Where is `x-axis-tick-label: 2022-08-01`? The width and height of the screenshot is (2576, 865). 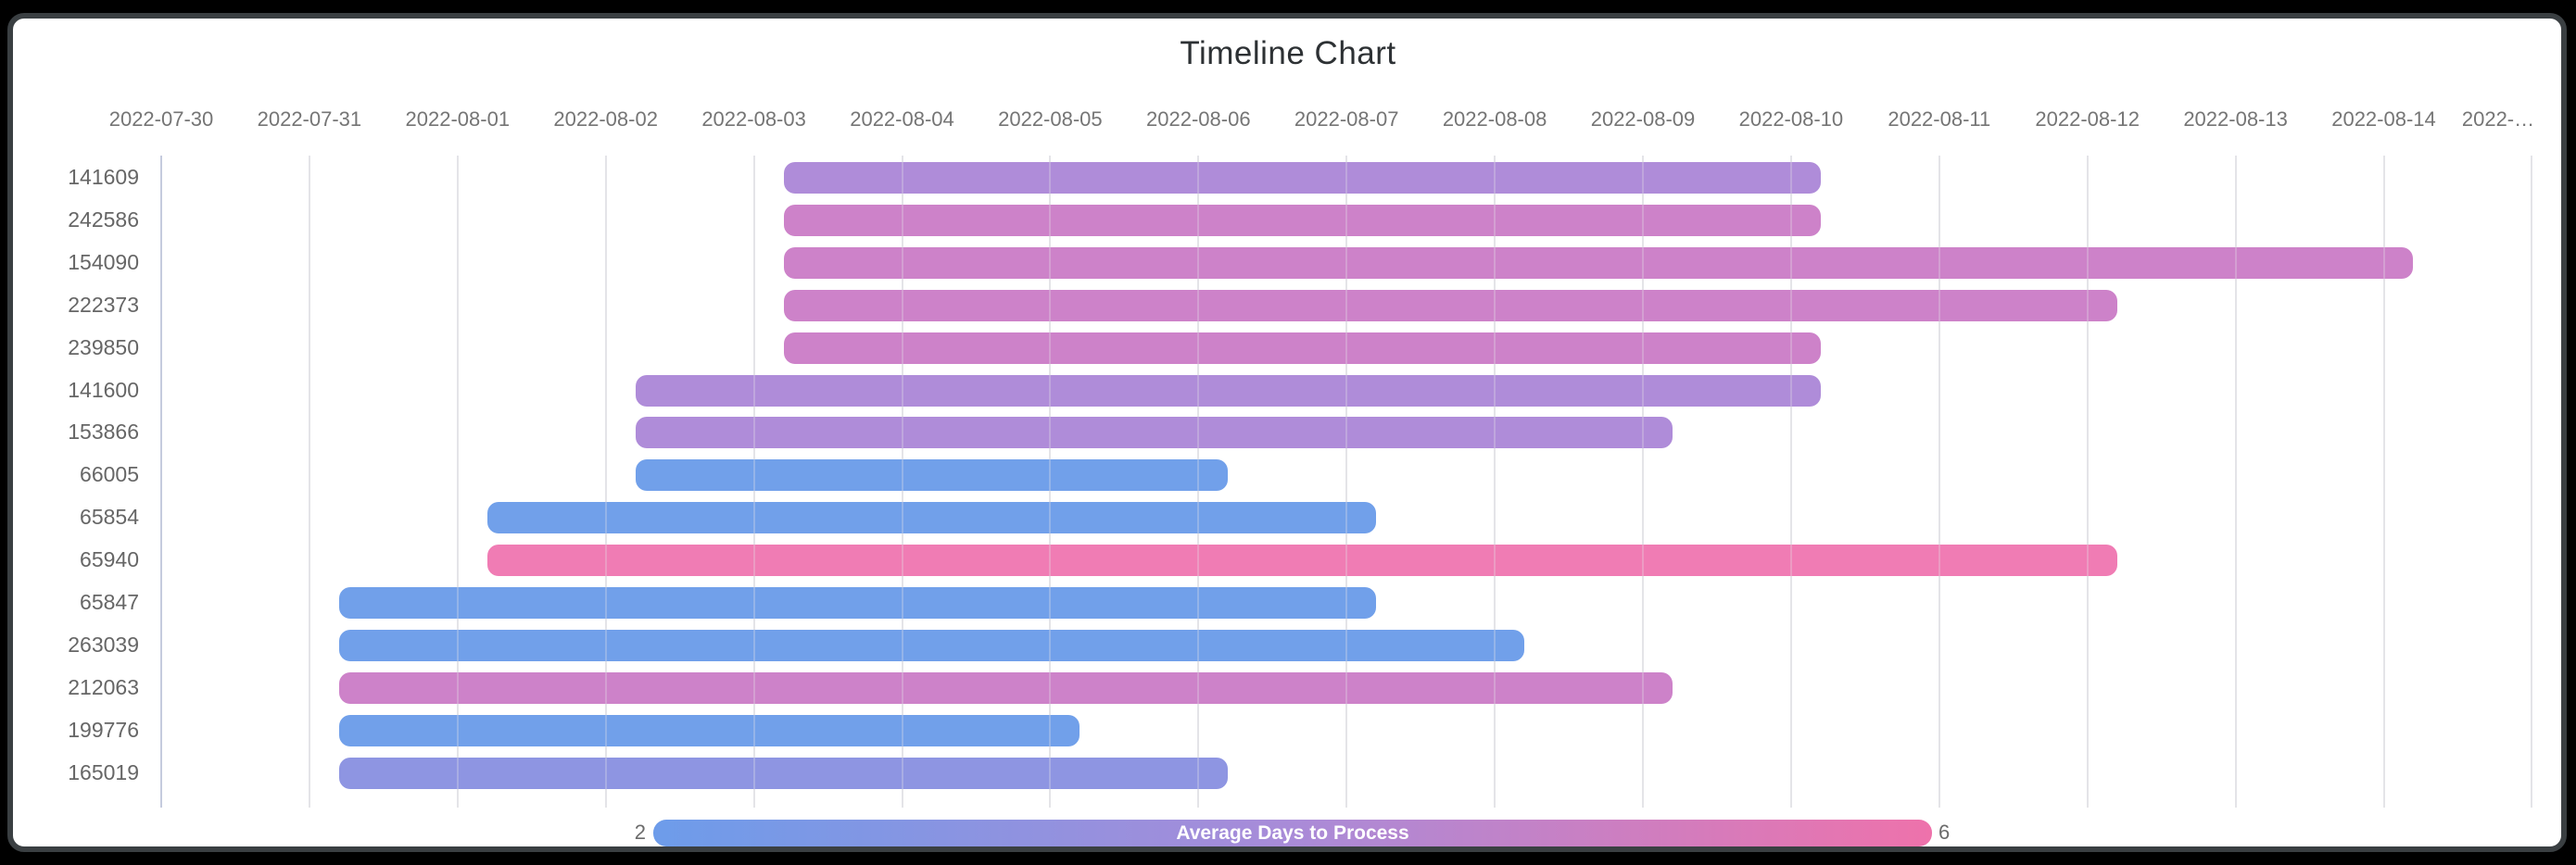 x-axis-tick-label: 2022-08-01 is located at coordinates (458, 119).